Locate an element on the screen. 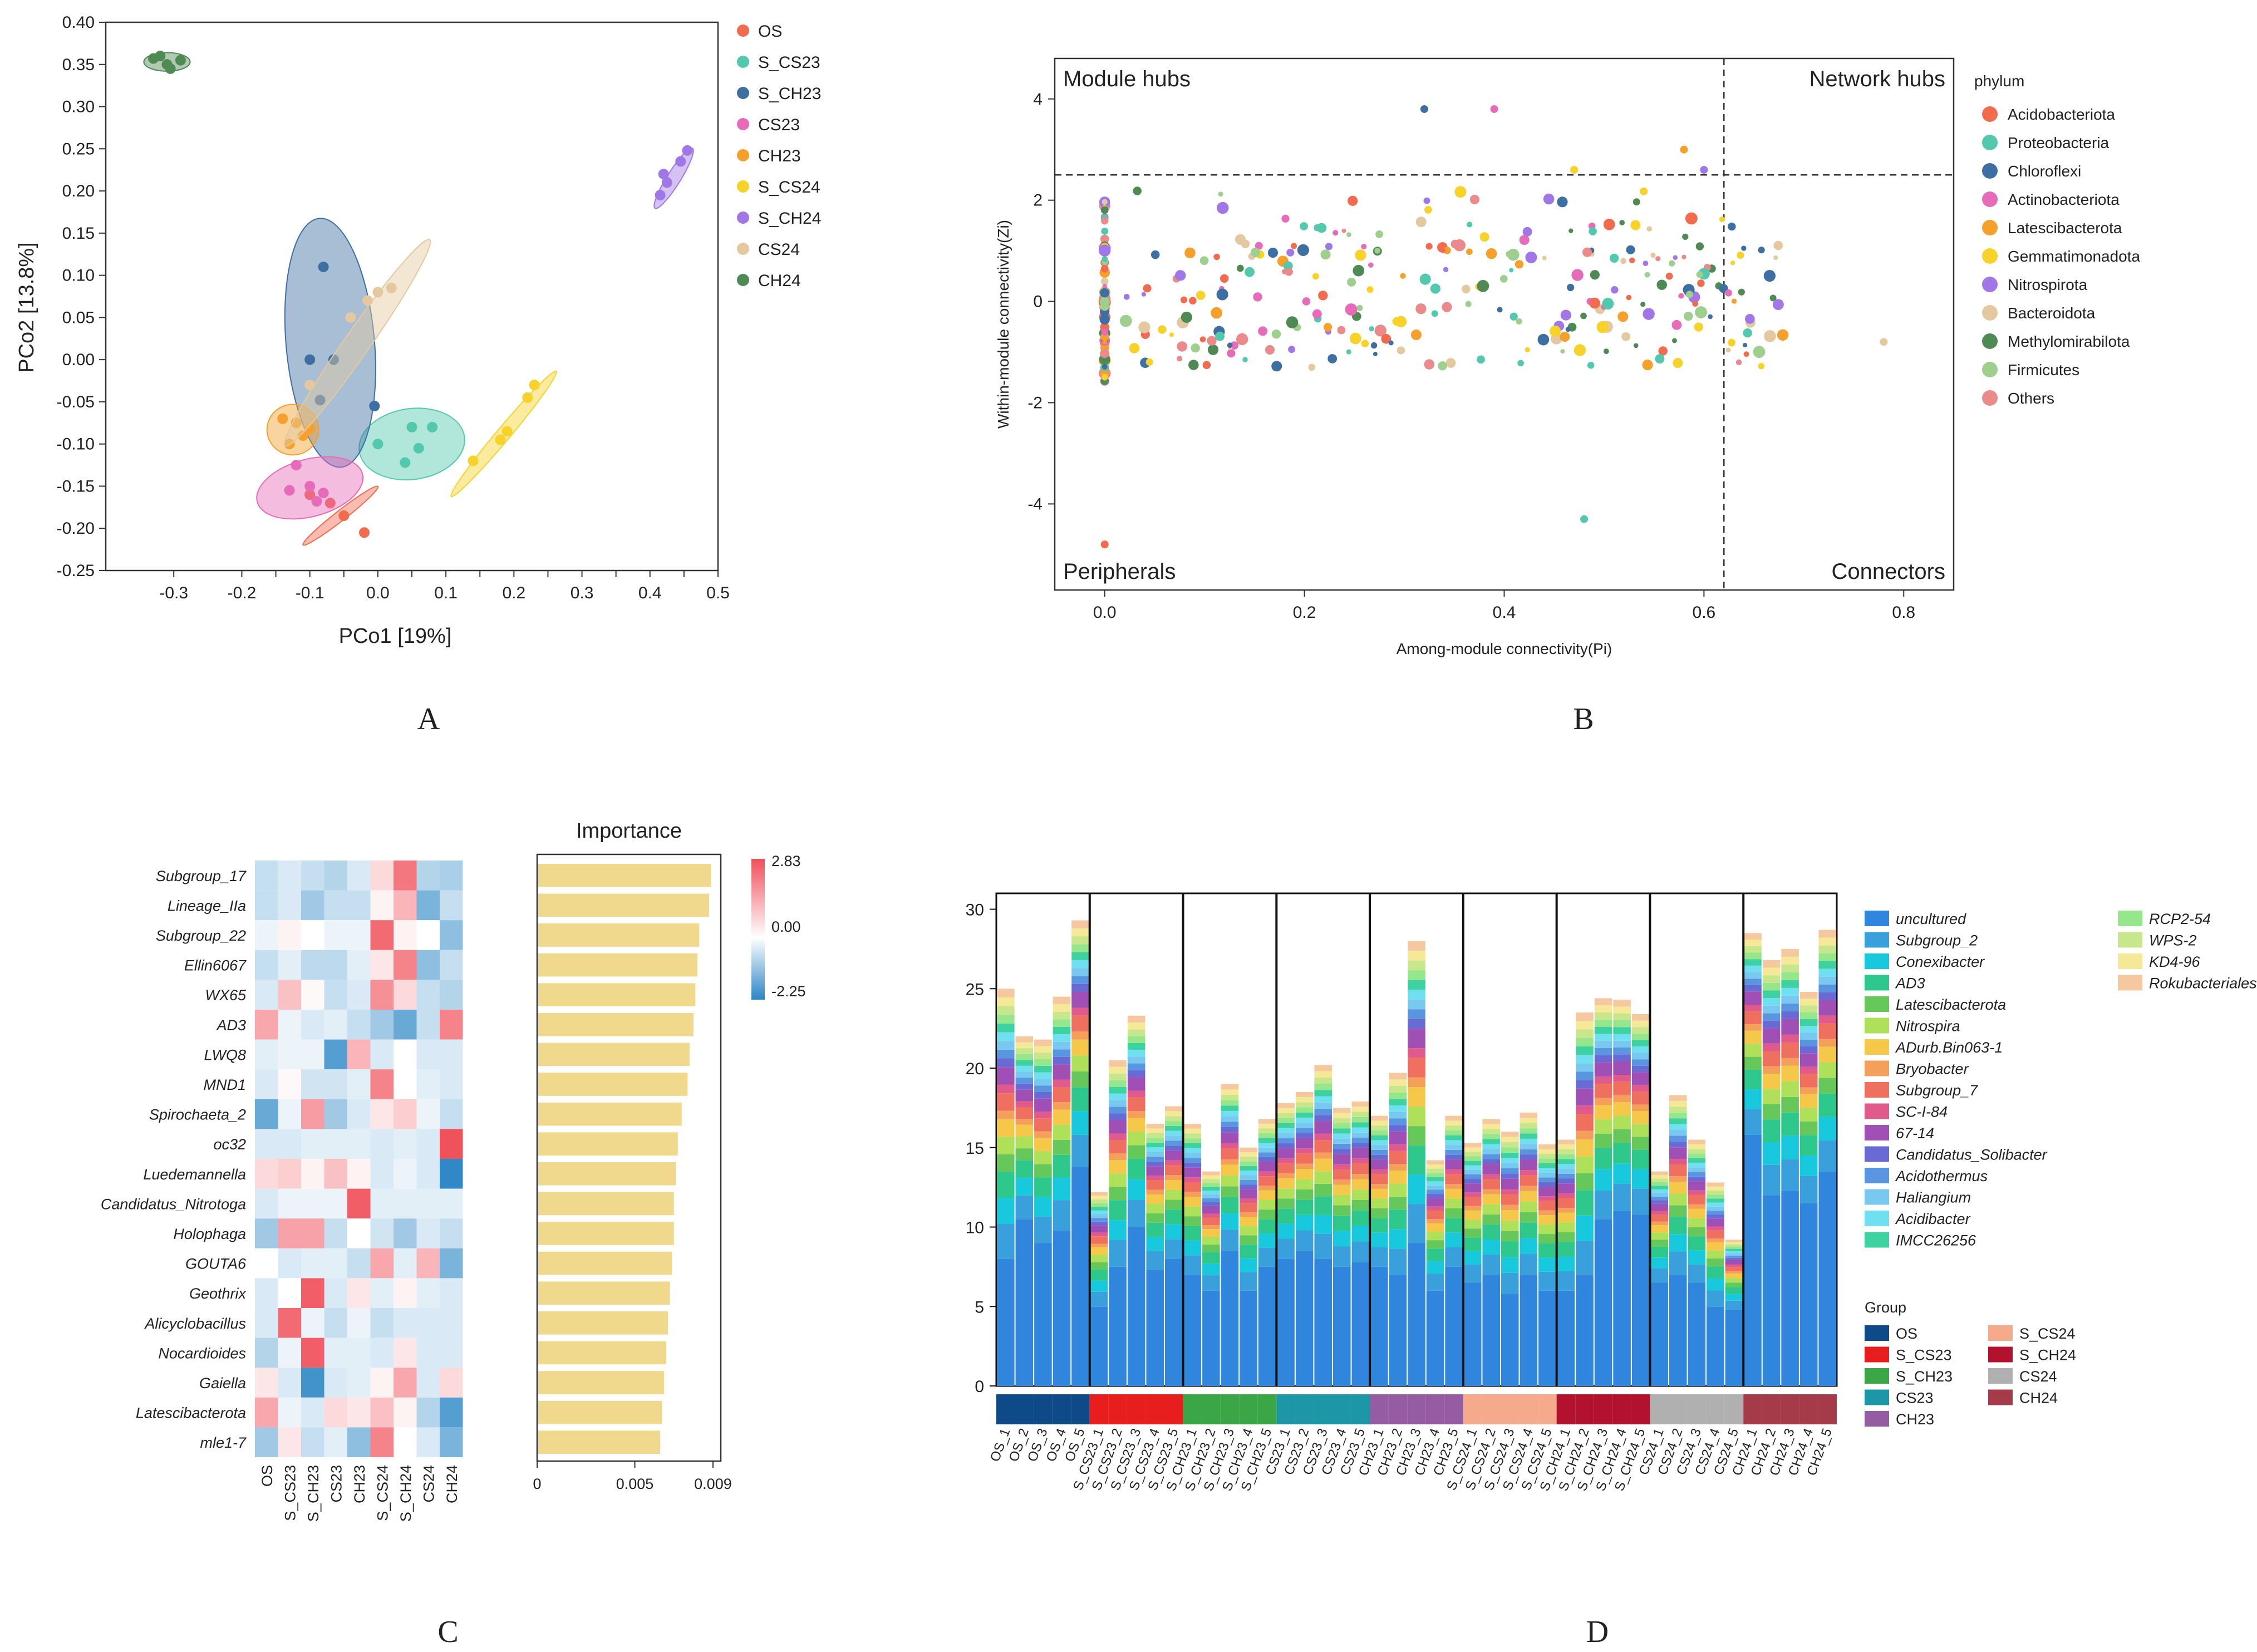  group-legend-label: CH24 is located at coordinates (2038, 1398).